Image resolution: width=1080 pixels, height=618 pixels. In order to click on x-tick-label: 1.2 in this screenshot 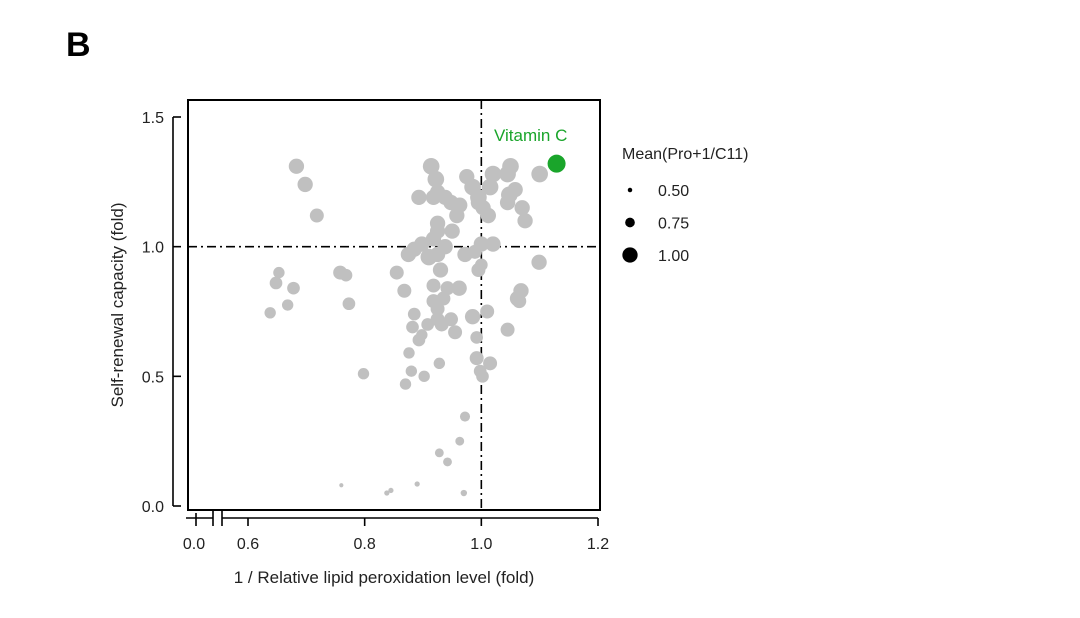, I will do `click(598, 544)`.